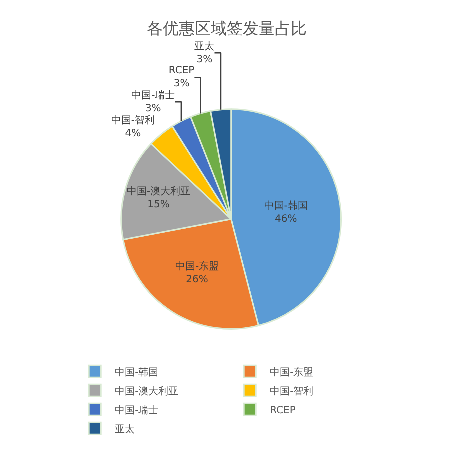  Describe the element at coordinates (227, 28) in the screenshot. I see `chart-title: 各优惠区域签发量占比` at that location.